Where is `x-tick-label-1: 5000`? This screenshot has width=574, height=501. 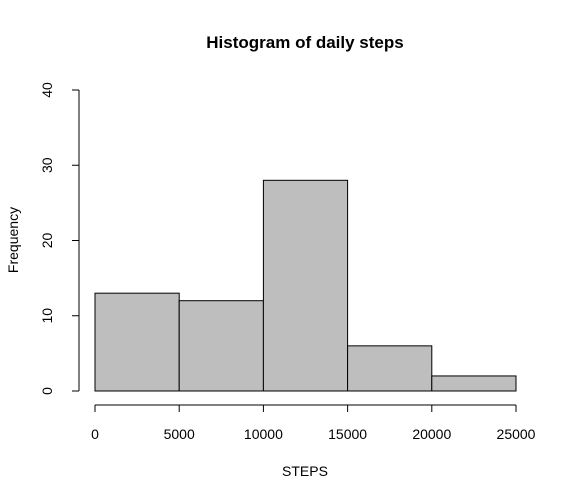 x-tick-label-1: 5000 is located at coordinates (179, 434).